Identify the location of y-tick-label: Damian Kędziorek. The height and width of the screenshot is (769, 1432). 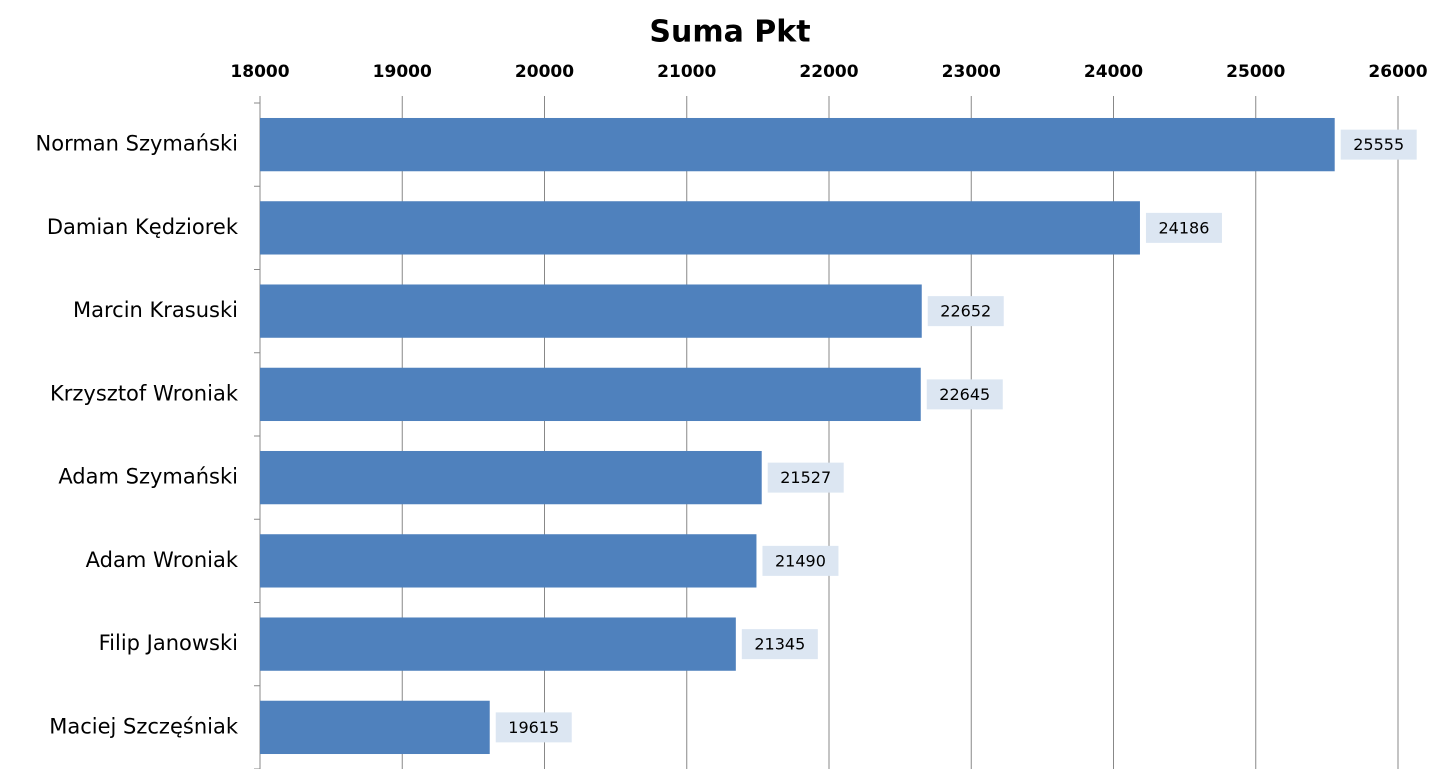
(143, 227).